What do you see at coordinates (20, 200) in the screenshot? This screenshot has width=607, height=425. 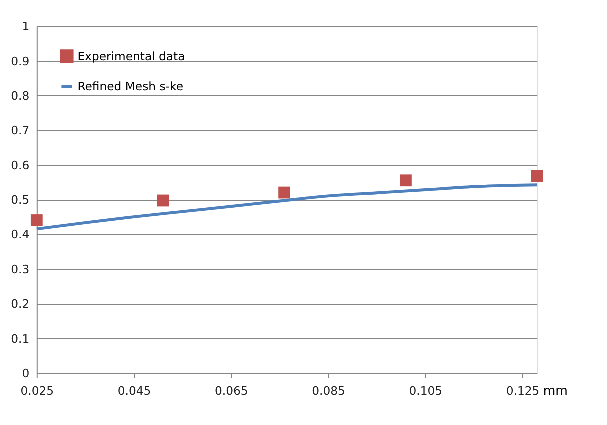 I see `y-tick-label: 0.5` at bounding box center [20, 200].